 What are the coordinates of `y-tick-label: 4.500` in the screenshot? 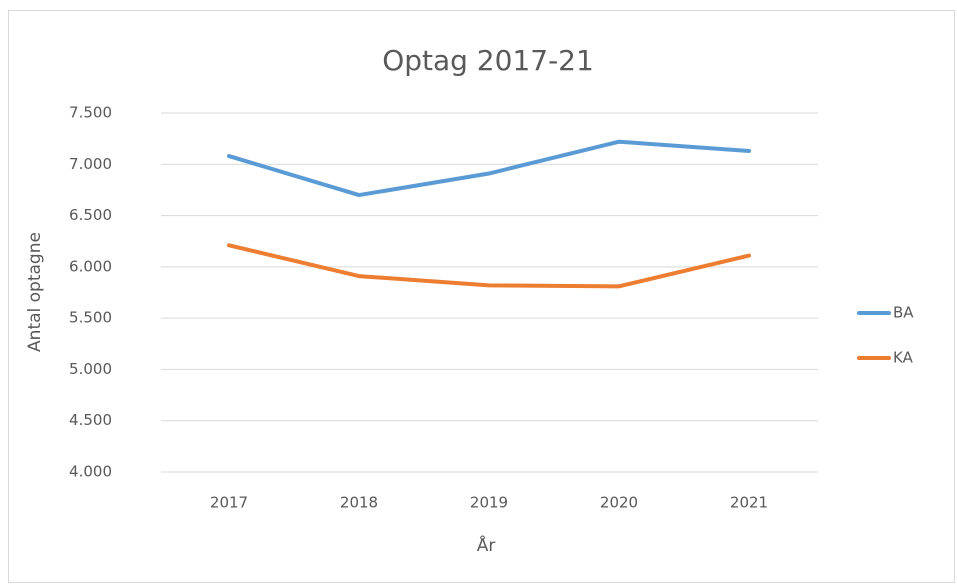 It's located at (90, 420).